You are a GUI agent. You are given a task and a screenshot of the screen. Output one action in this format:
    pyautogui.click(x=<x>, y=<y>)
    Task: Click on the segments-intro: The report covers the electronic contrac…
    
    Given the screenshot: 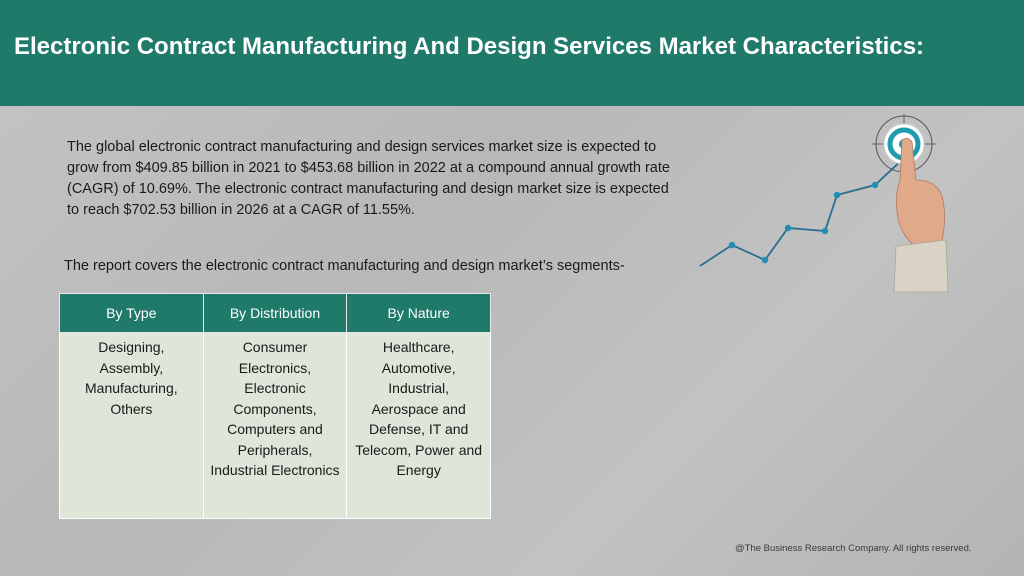 What is the action you would take?
    pyautogui.click(x=344, y=266)
    